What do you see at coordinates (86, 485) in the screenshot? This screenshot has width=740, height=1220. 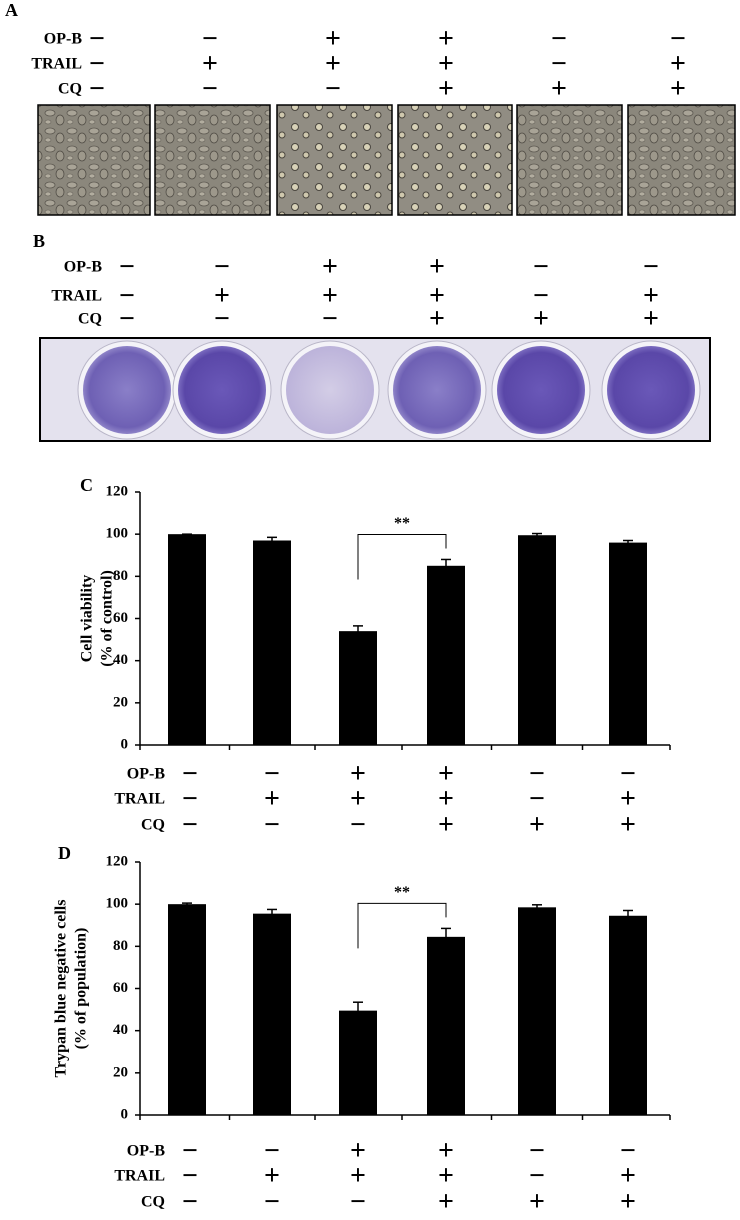 I see `panel-label: C` at bounding box center [86, 485].